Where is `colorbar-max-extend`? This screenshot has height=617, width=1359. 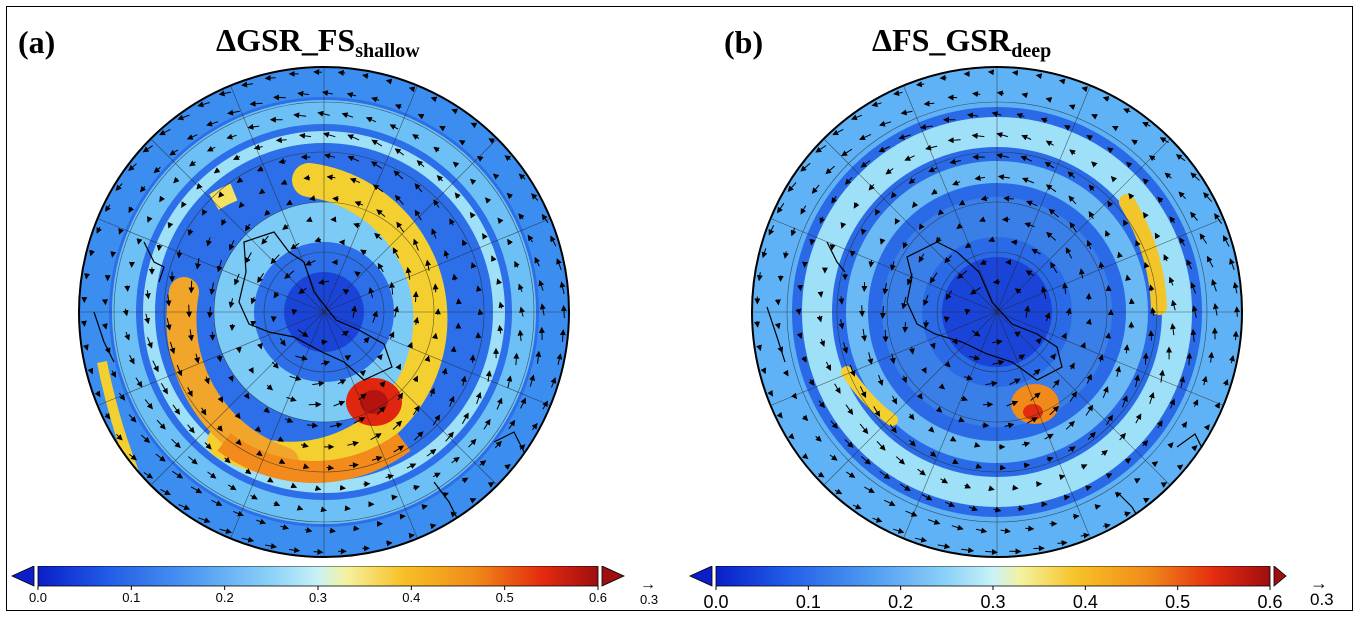 colorbar-max-extend is located at coordinates (1280, 576).